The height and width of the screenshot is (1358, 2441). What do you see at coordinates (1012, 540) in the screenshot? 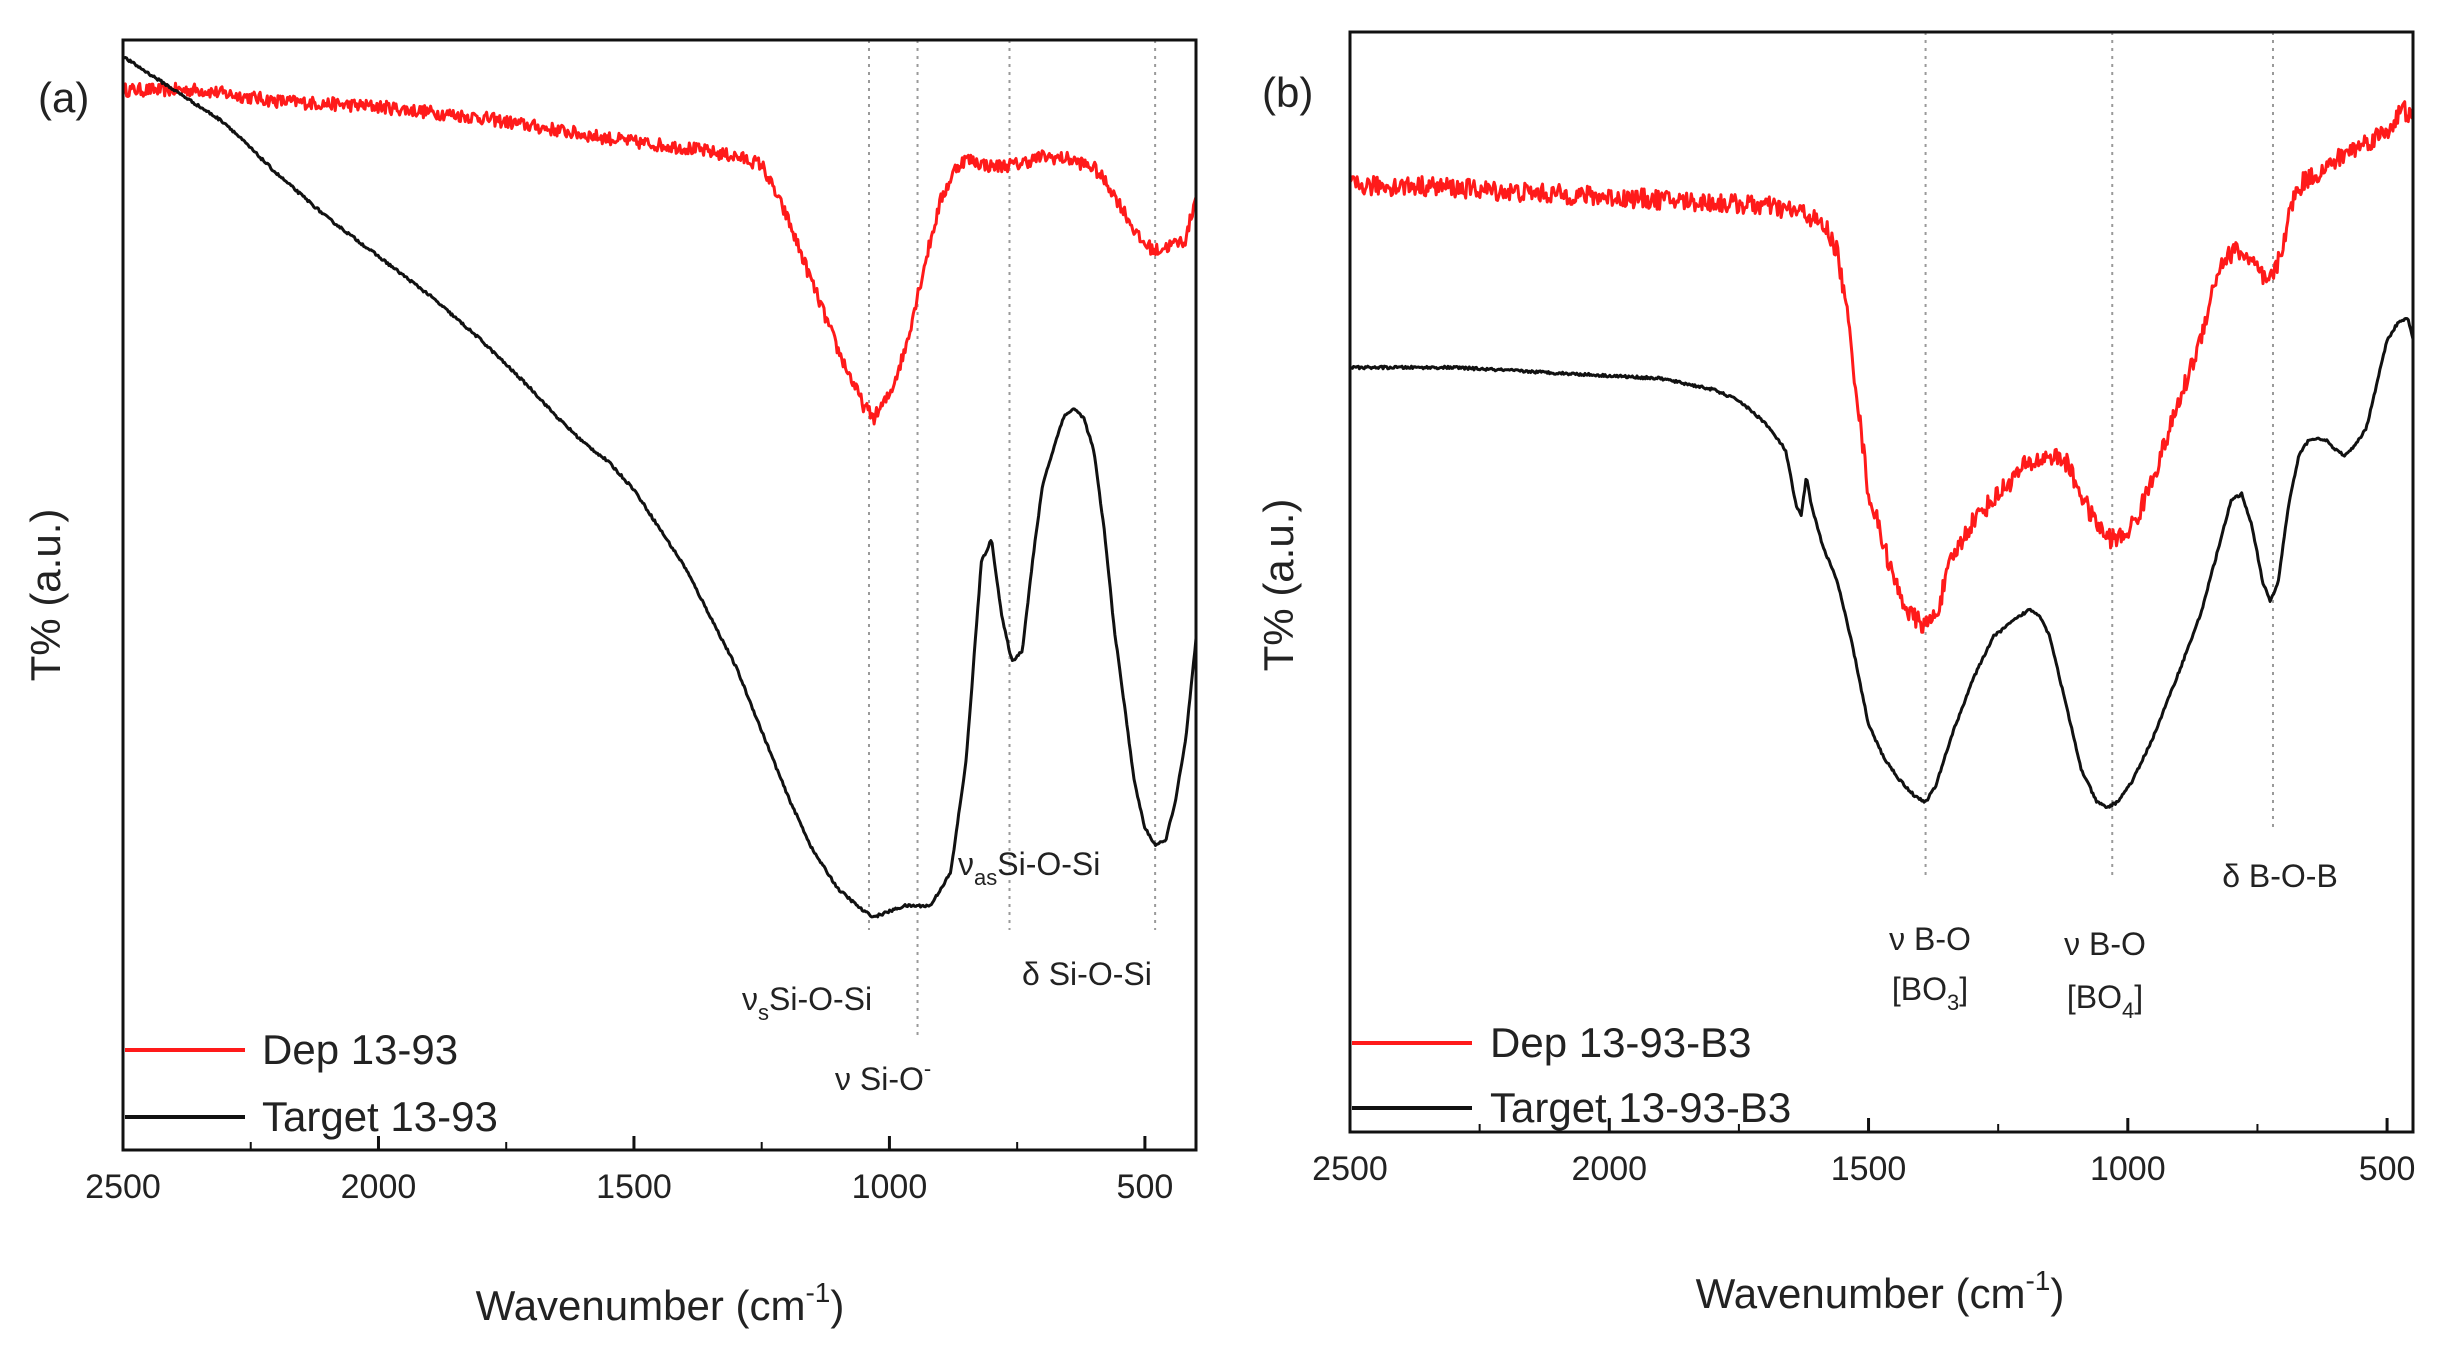
I see `panel-a-dashed-markers` at bounding box center [1012, 540].